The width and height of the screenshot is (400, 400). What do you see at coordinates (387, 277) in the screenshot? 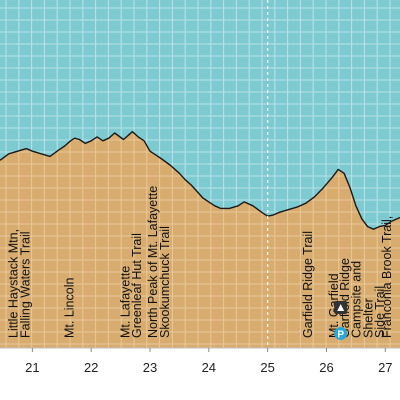
I see `feature-label: Franconia Brook Trail,` at bounding box center [387, 277].